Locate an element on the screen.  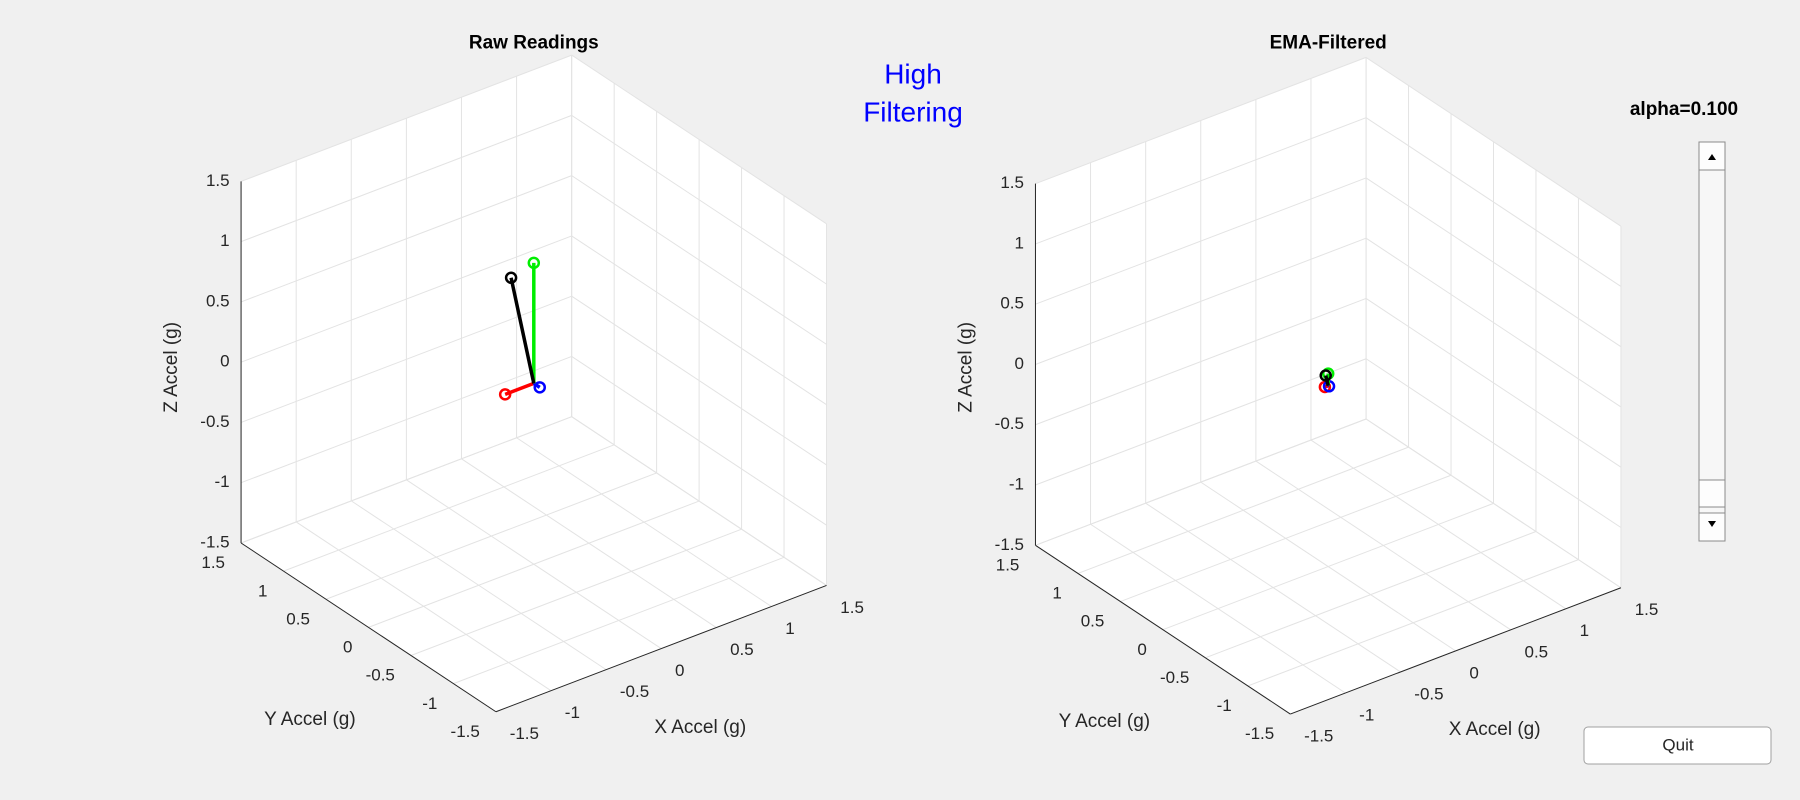
button-face is located at coordinates (1677, 745).